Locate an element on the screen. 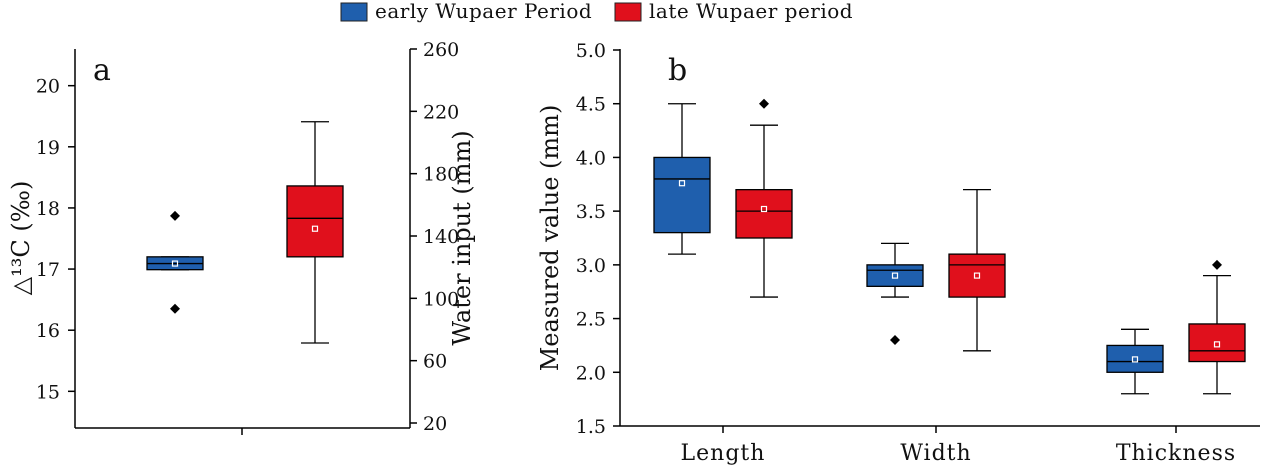  legend-swatch-late is located at coordinates (628, 12).